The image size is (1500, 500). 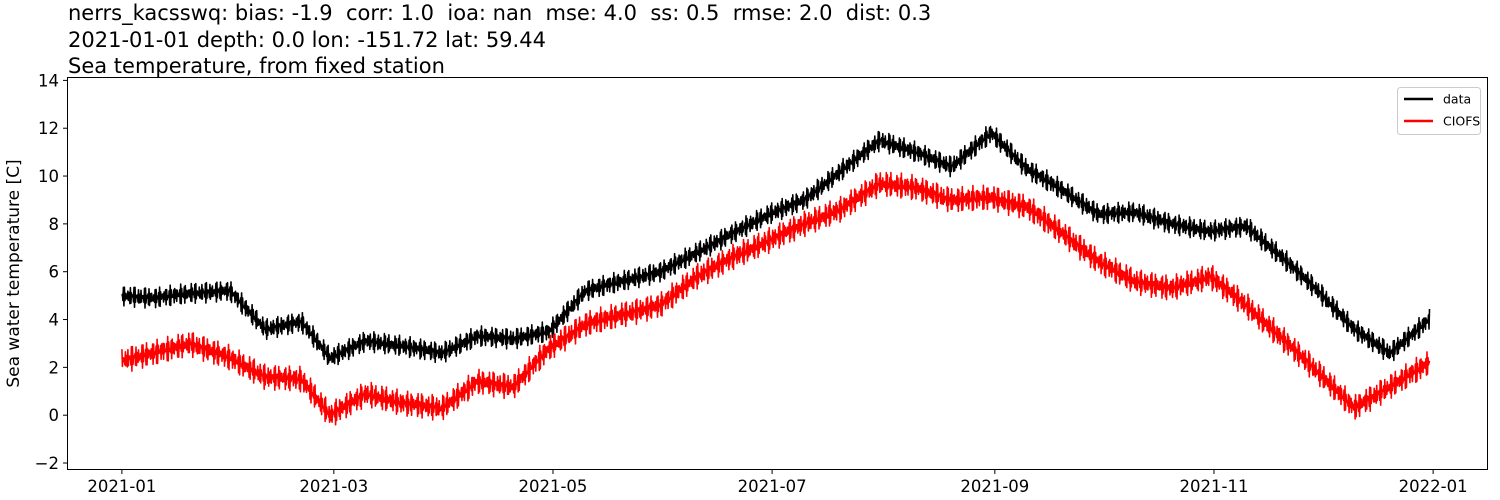 I want to click on y-tick-label-8: 8, so click(x=54, y=224).